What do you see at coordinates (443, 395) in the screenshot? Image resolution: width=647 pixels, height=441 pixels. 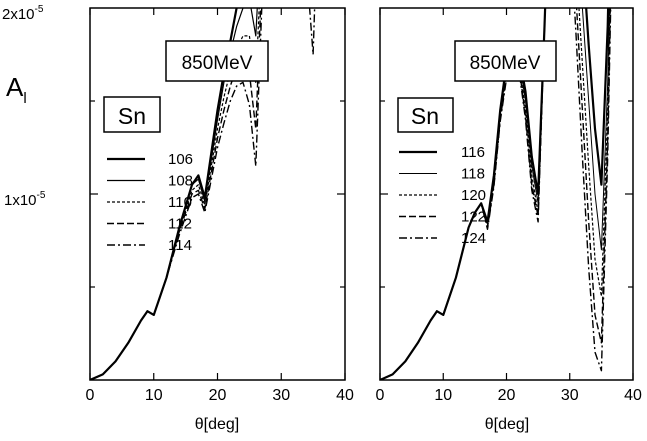 I see `right-x-tick-label-10: 10` at bounding box center [443, 395].